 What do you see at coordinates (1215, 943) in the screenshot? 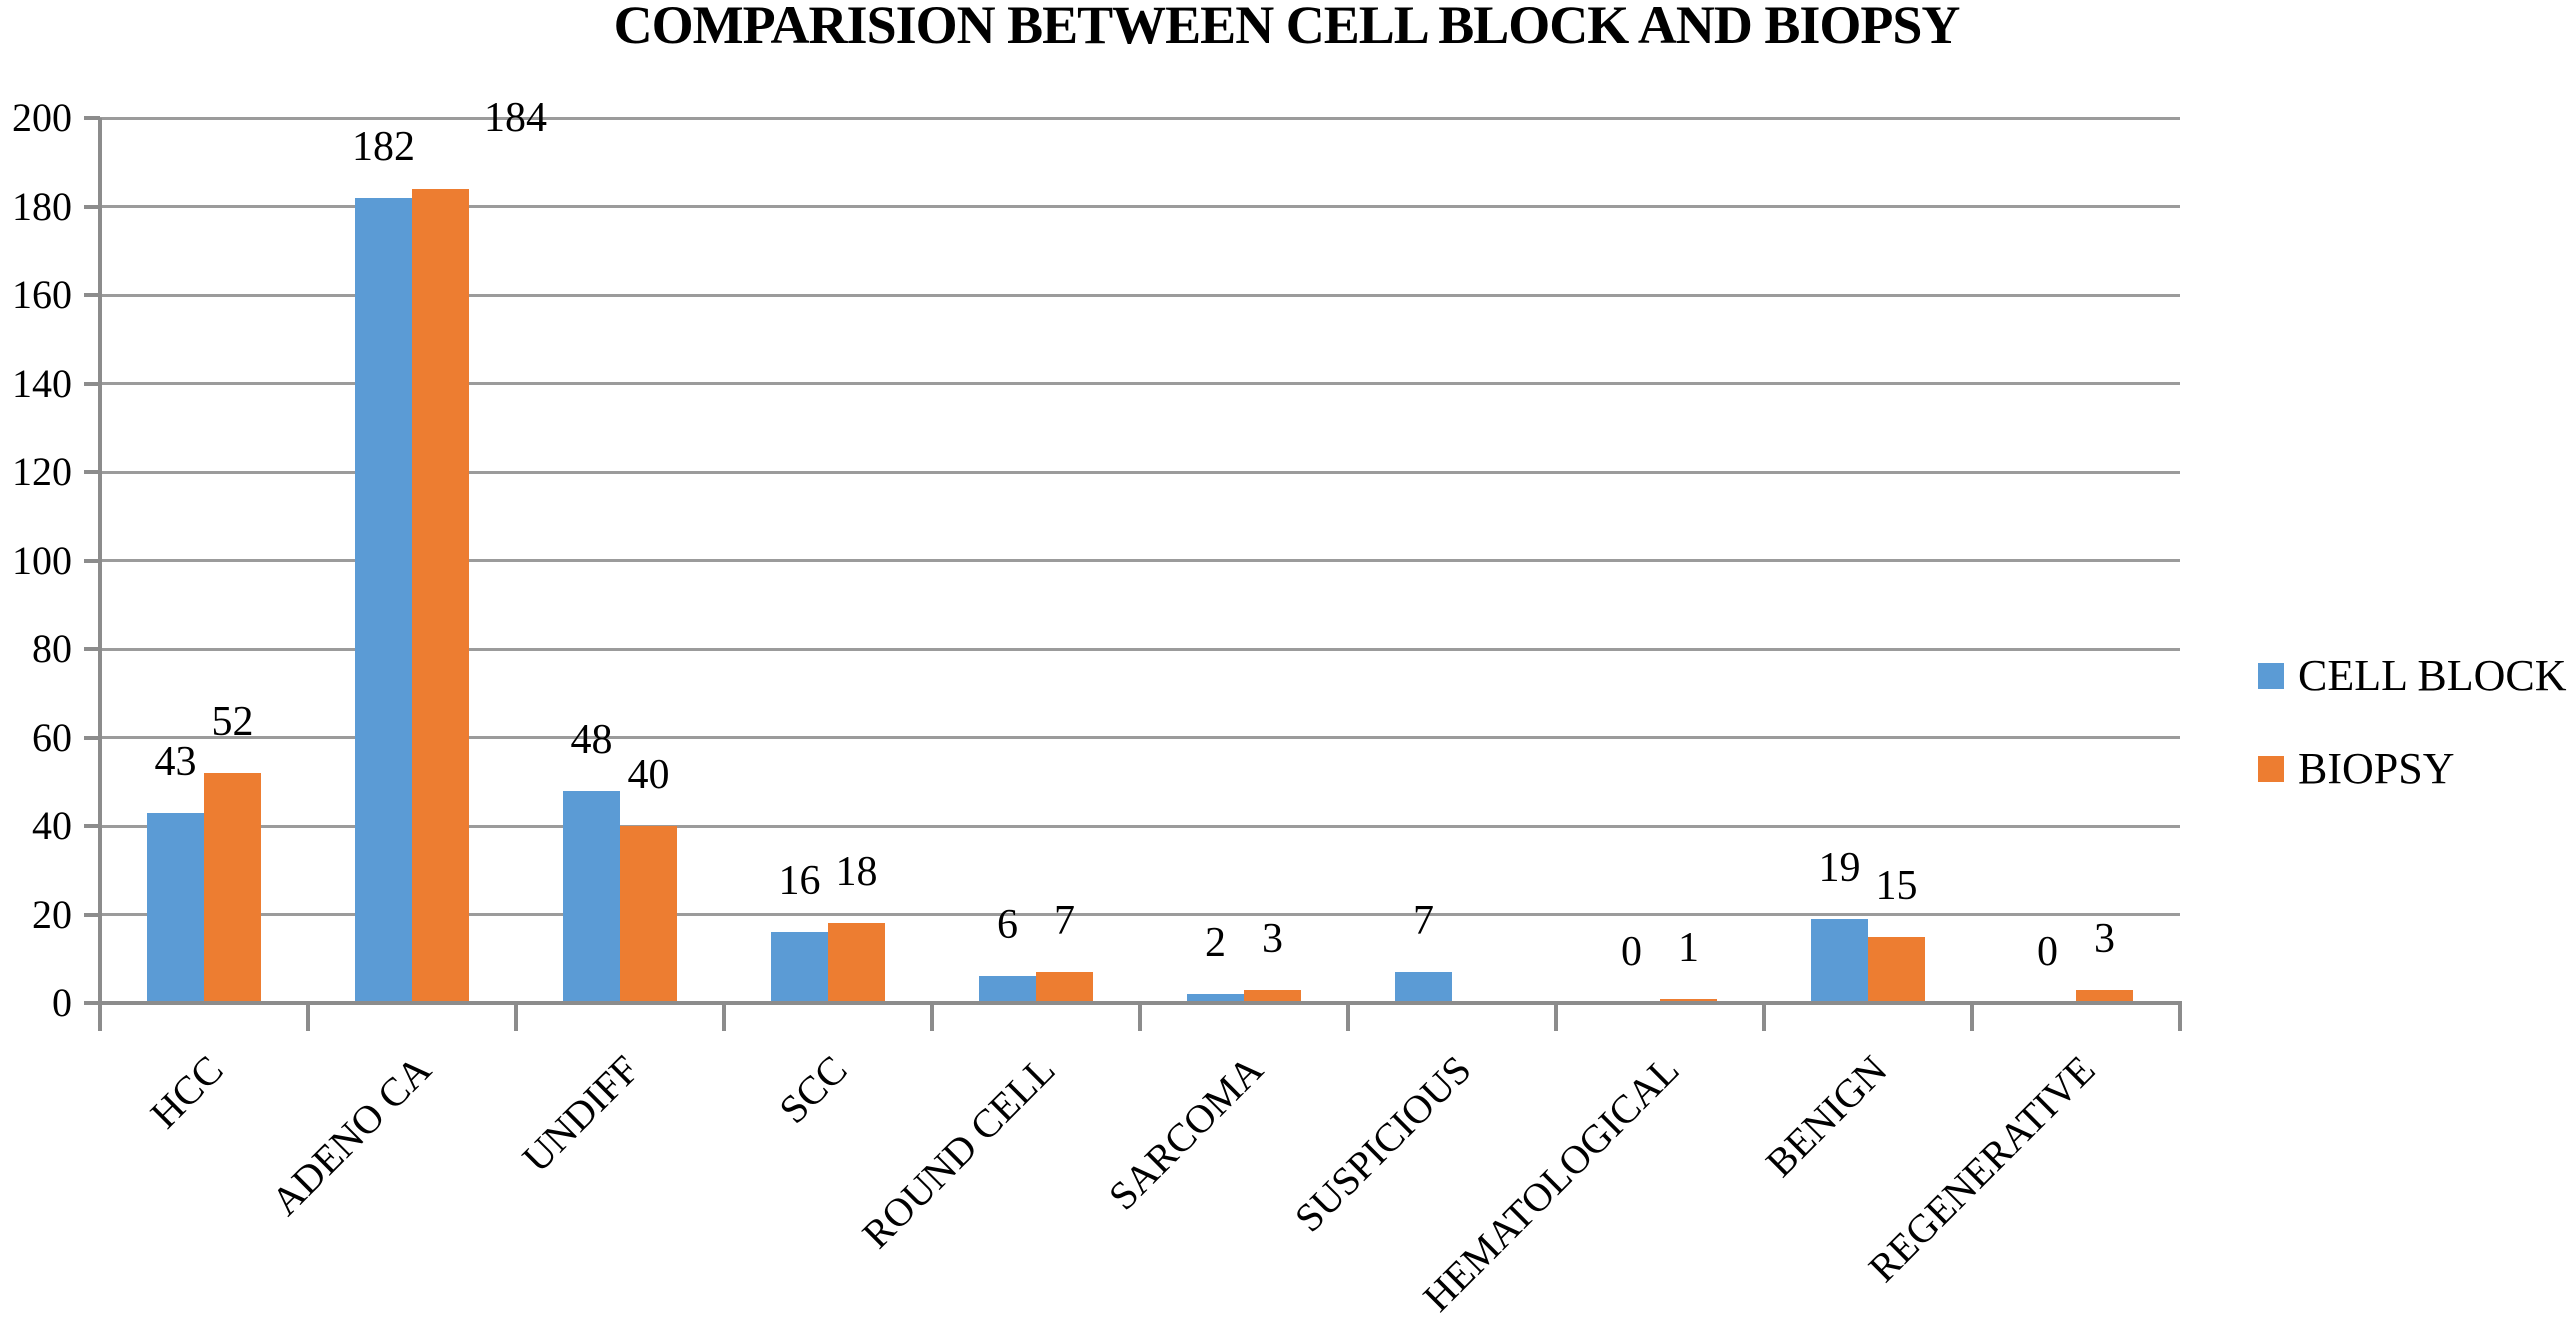
I see `data-label-cell-block-sarcoma: 2` at bounding box center [1215, 943].